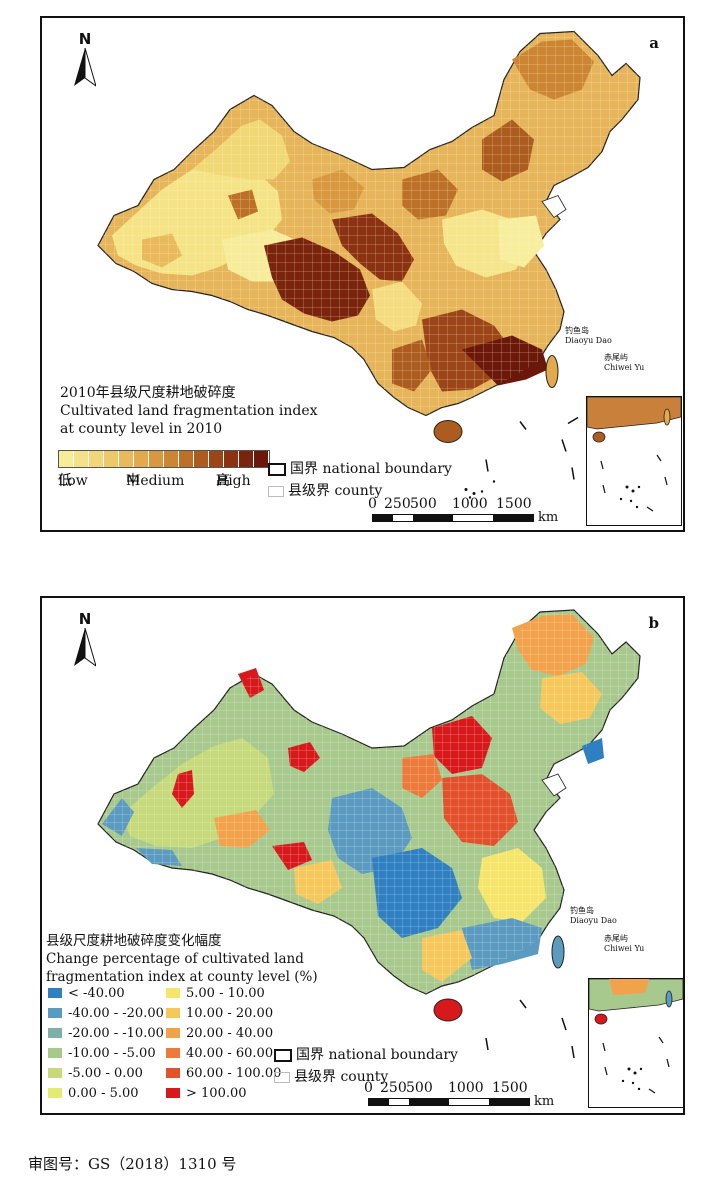 Image resolution: width=711 pixels, height=1184 pixels. I want to click on legend-class-label: 20.00 - 40.00, so click(230, 1033).